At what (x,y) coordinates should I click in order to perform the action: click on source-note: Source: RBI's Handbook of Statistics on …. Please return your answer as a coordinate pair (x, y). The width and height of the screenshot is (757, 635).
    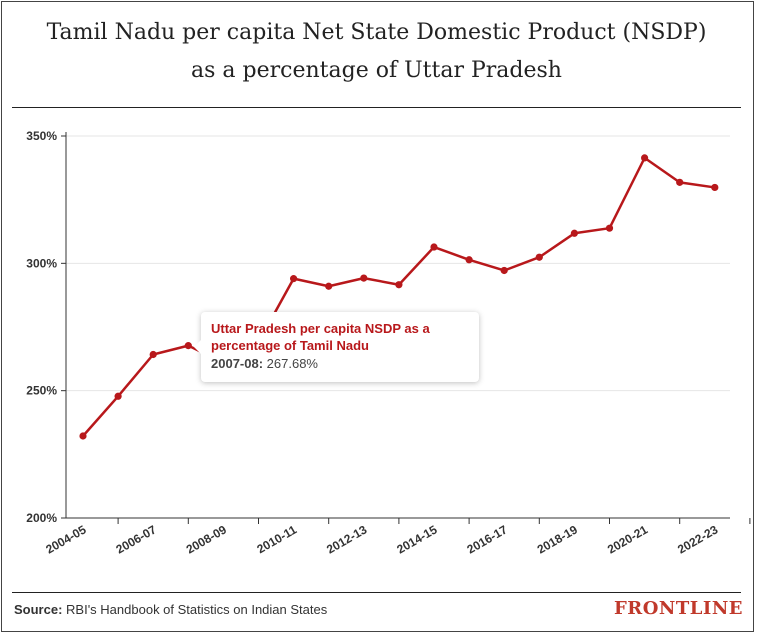
    Looking at the image, I should click on (170, 609).